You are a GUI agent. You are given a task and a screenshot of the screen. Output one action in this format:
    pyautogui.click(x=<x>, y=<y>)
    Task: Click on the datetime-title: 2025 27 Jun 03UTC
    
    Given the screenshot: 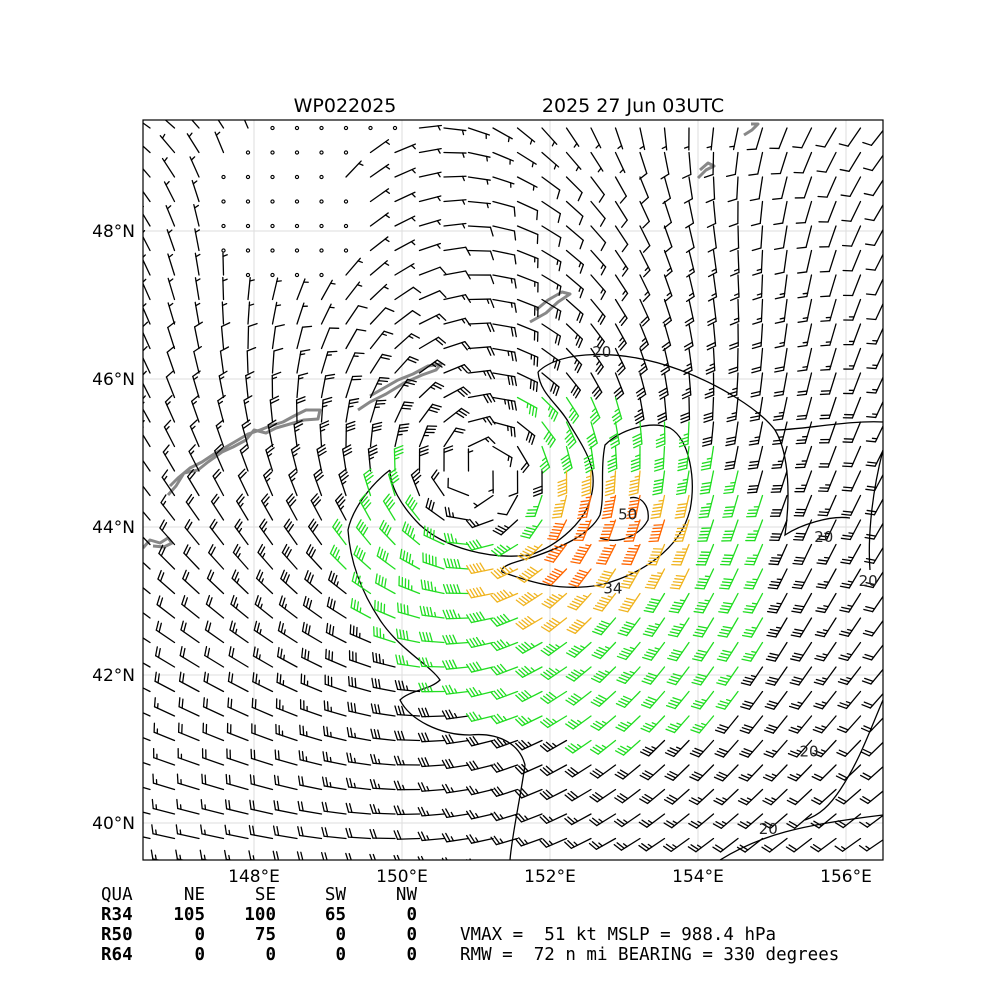 What is the action you would take?
    pyautogui.click(x=633, y=106)
    